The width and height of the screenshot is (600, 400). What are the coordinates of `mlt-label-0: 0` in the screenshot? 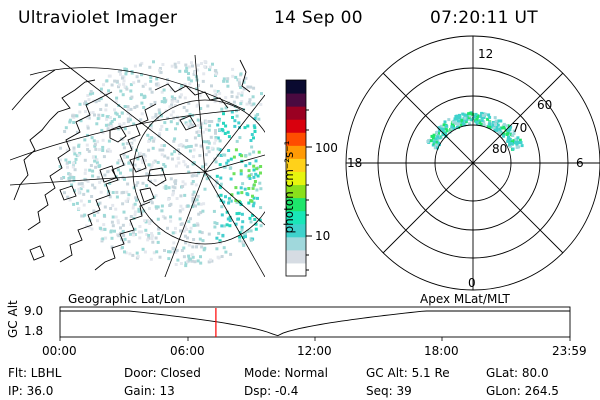 It's located at (472, 283).